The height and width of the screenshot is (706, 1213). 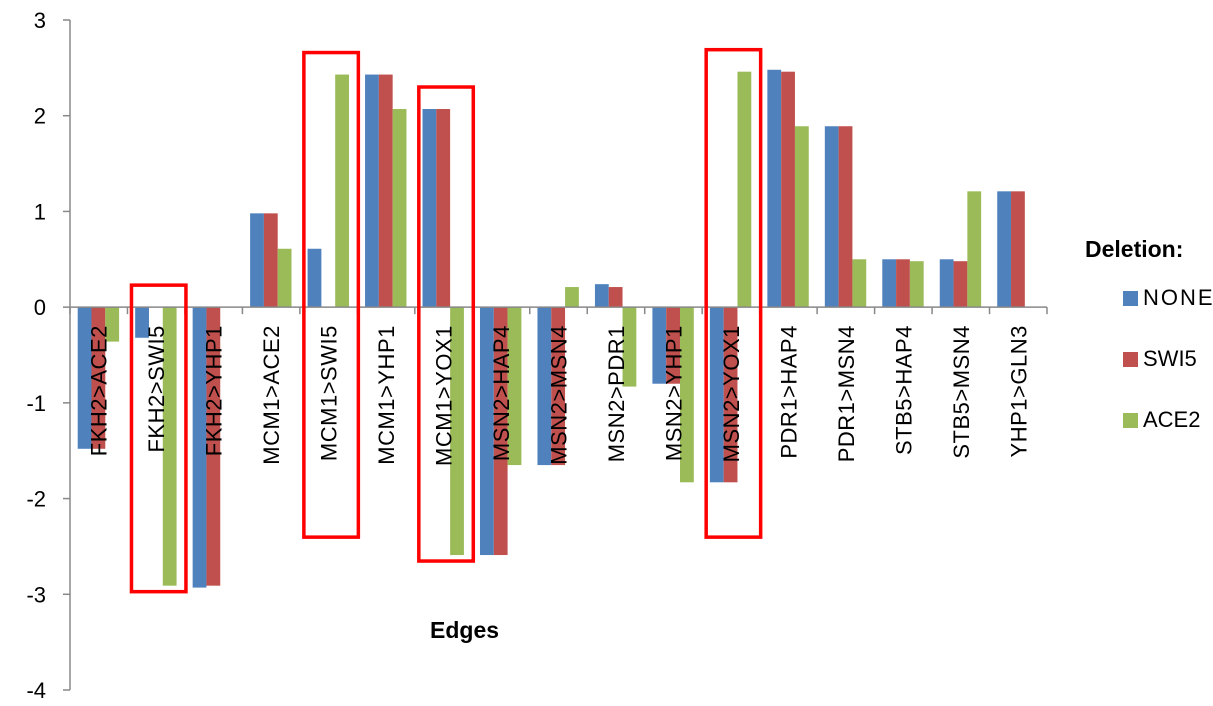 What do you see at coordinates (615, 297) in the screenshot?
I see `bar-swi5-msn2-pdr1` at bounding box center [615, 297].